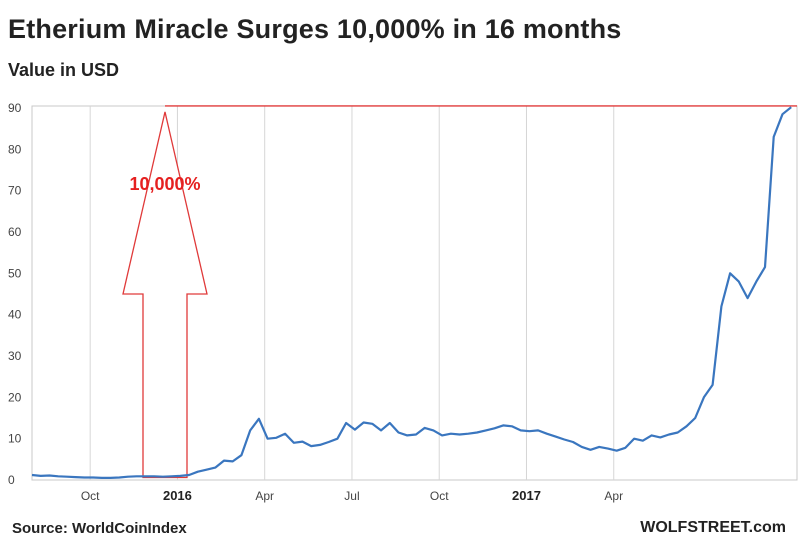 Image resolution: width=800 pixels, height=556 pixels. I want to click on source-credit: Source: WorldCoinIndex, so click(99, 528).